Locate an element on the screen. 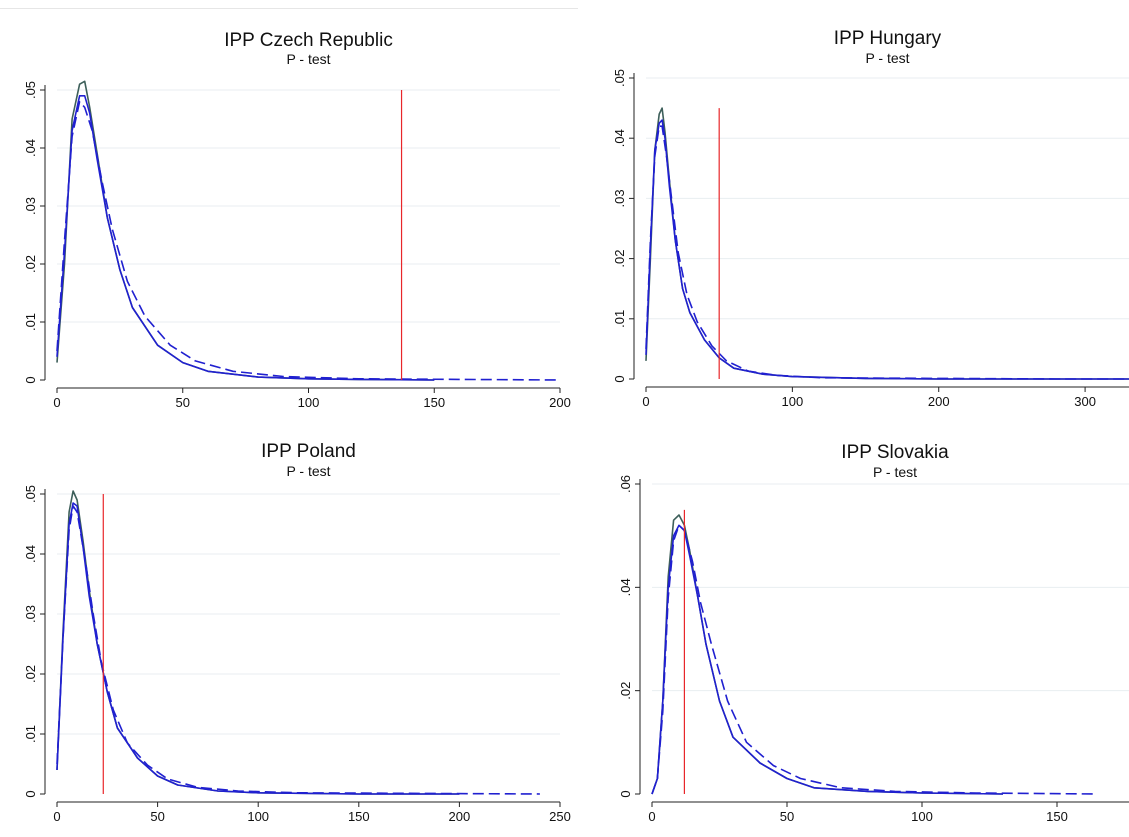 This screenshot has width=1129, height=837. chart-title: IPP Hungary is located at coordinates (888, 38).